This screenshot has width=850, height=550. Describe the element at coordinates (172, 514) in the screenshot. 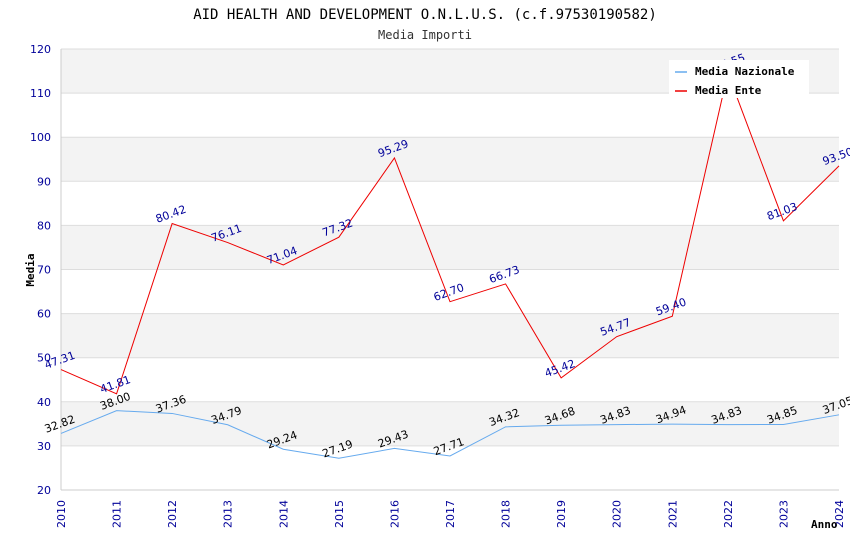

I see `x-tick-label: 2012` at that location.